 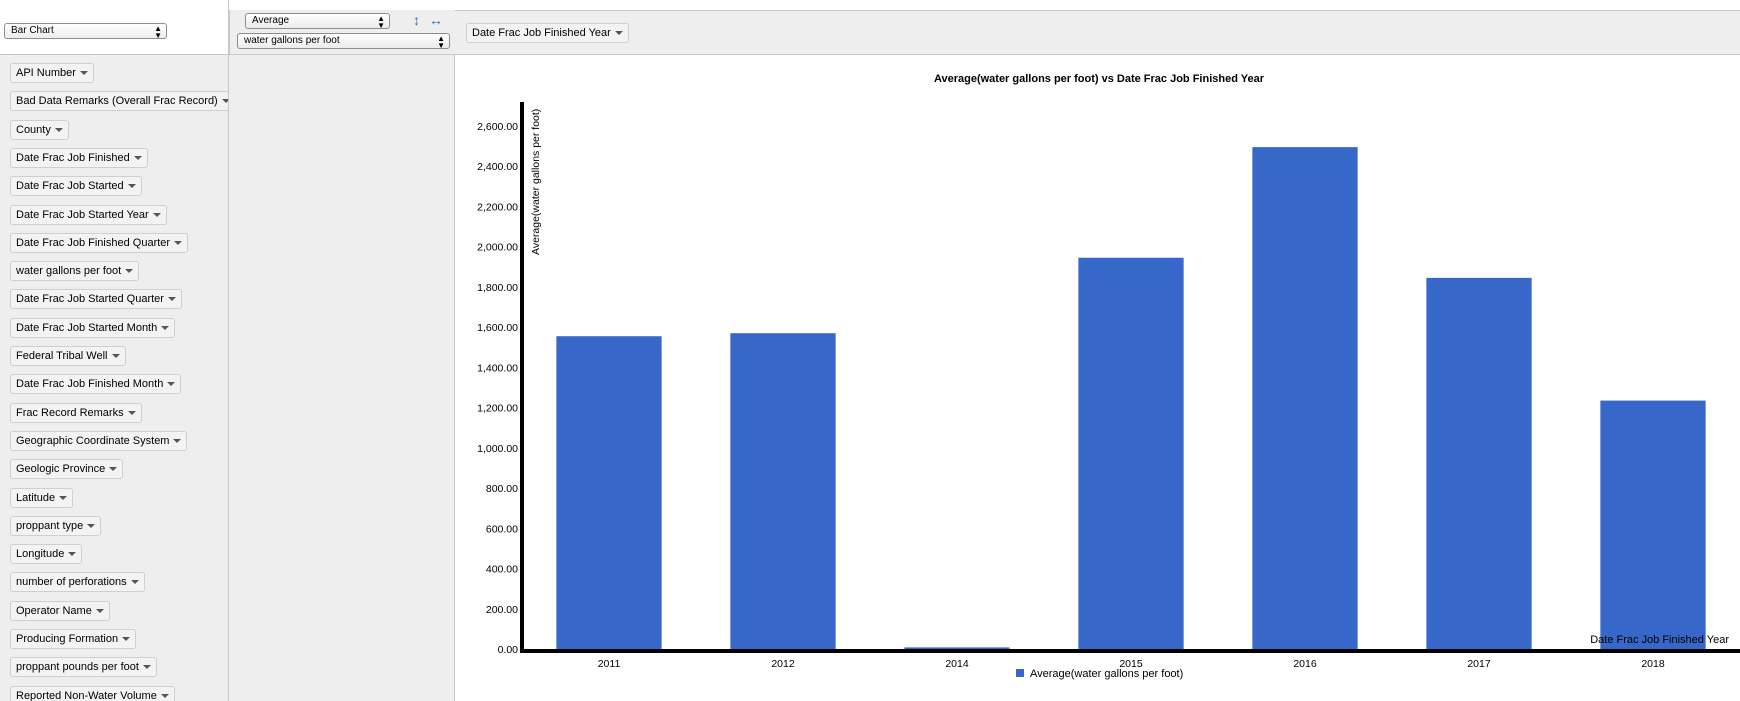 I want to click on attribute-pill-label: Longitude, so click(x=40, y=554).